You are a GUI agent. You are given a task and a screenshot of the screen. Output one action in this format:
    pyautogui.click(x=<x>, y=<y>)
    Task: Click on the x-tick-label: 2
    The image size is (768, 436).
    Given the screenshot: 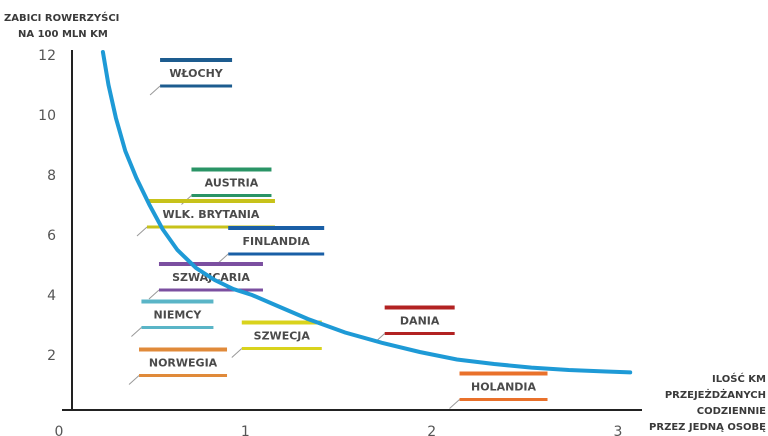 What is the action you would take?
    pyautogui.click(x=431, y=430)
    